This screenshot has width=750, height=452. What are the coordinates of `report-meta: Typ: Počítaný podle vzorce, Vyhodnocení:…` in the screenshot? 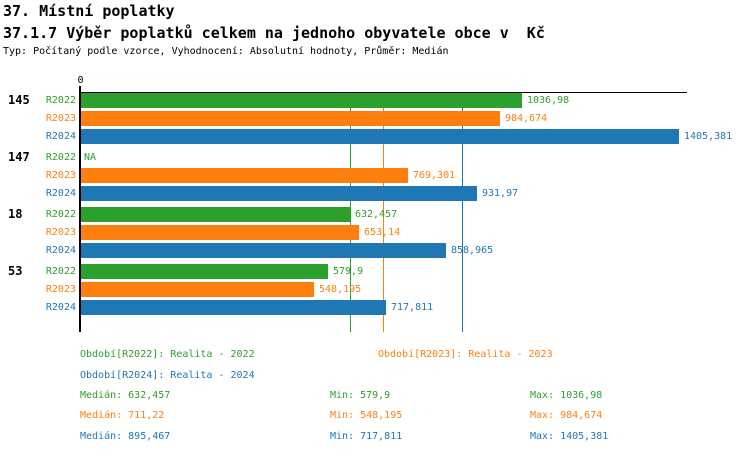 It's located at (226, 51).